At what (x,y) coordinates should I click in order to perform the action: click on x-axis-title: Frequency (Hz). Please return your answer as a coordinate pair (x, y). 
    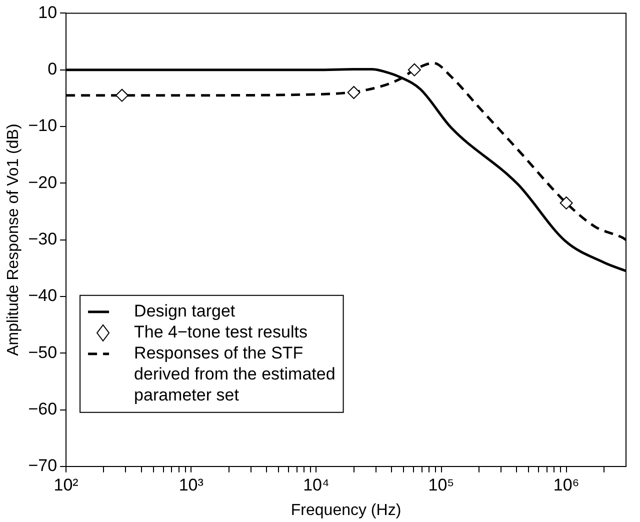
    Looking at the image, I should click on (346, 510).